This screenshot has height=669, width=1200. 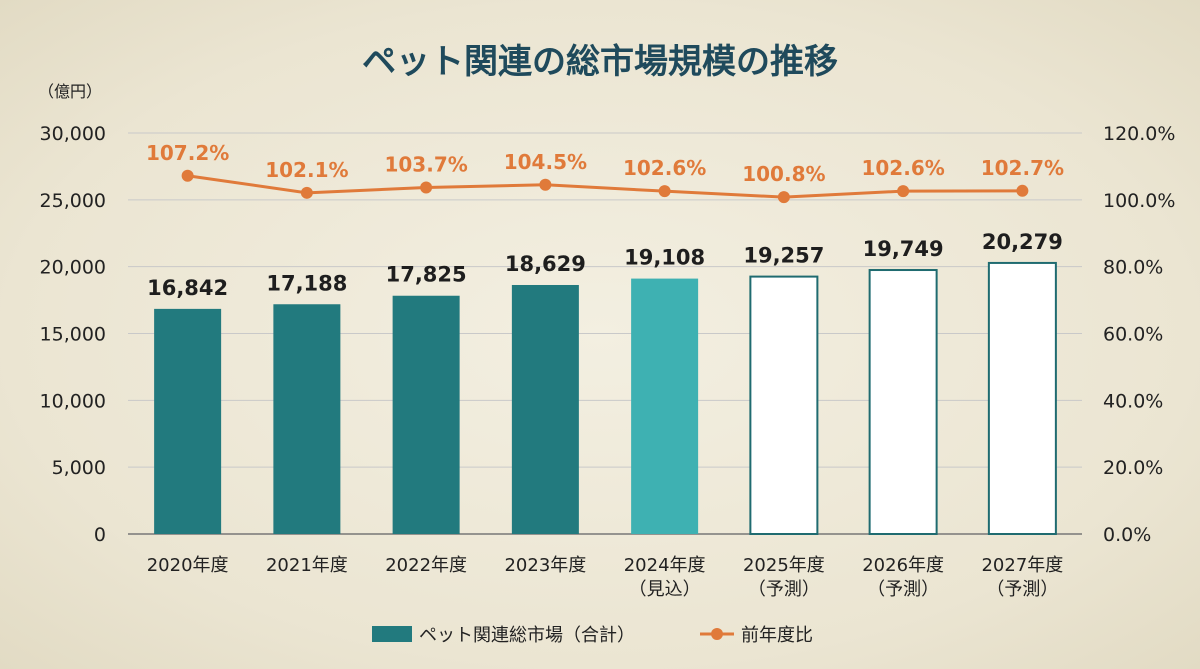 What do you see at coordinates (73, 268) in the screenshot?
I see `y-tick-label: 20,000` at bounding box center [73, 268].